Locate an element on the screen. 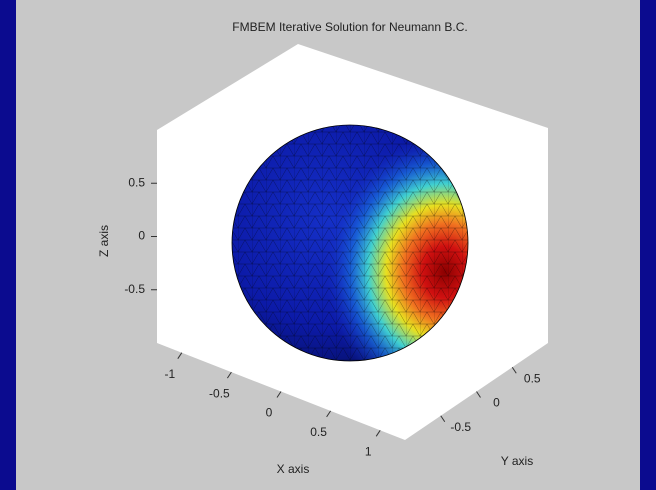  y-tick-label: -0.5 is located at coordinates (460, 427).